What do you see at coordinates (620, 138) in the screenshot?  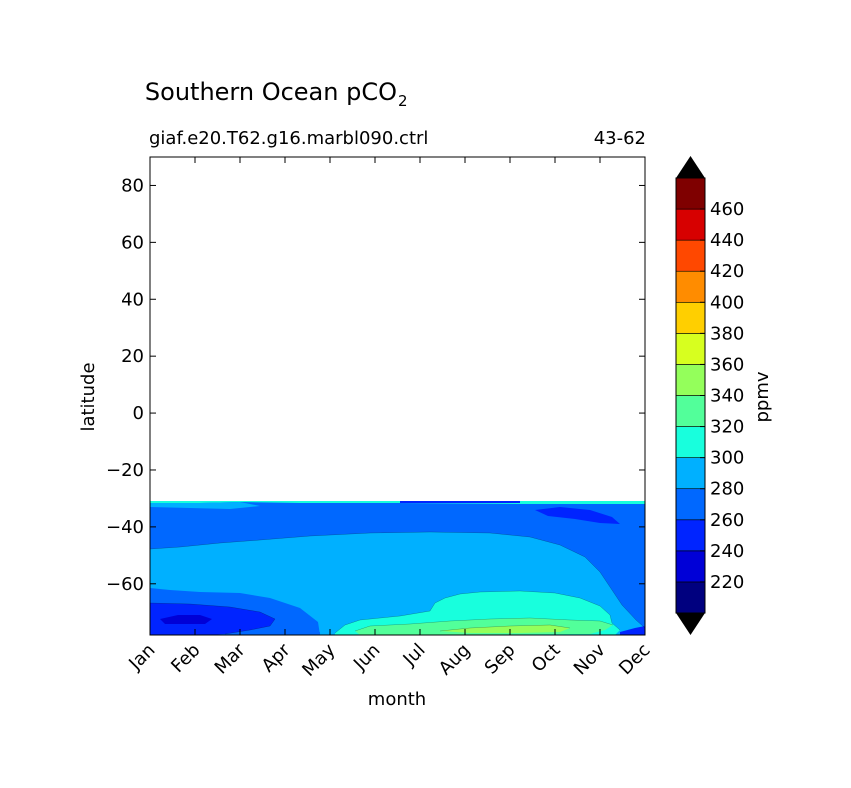 I see `subtitle-right: 43-62` at bounding box center [620, 138].